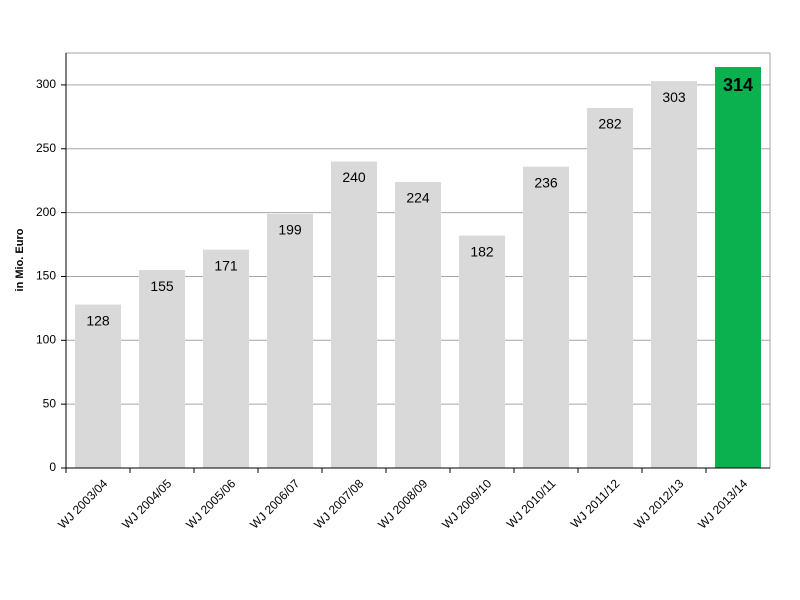 Image resolution: width=800 pixels, height=600 pixels. I want to click on value-label: 224, so click(418, 198).